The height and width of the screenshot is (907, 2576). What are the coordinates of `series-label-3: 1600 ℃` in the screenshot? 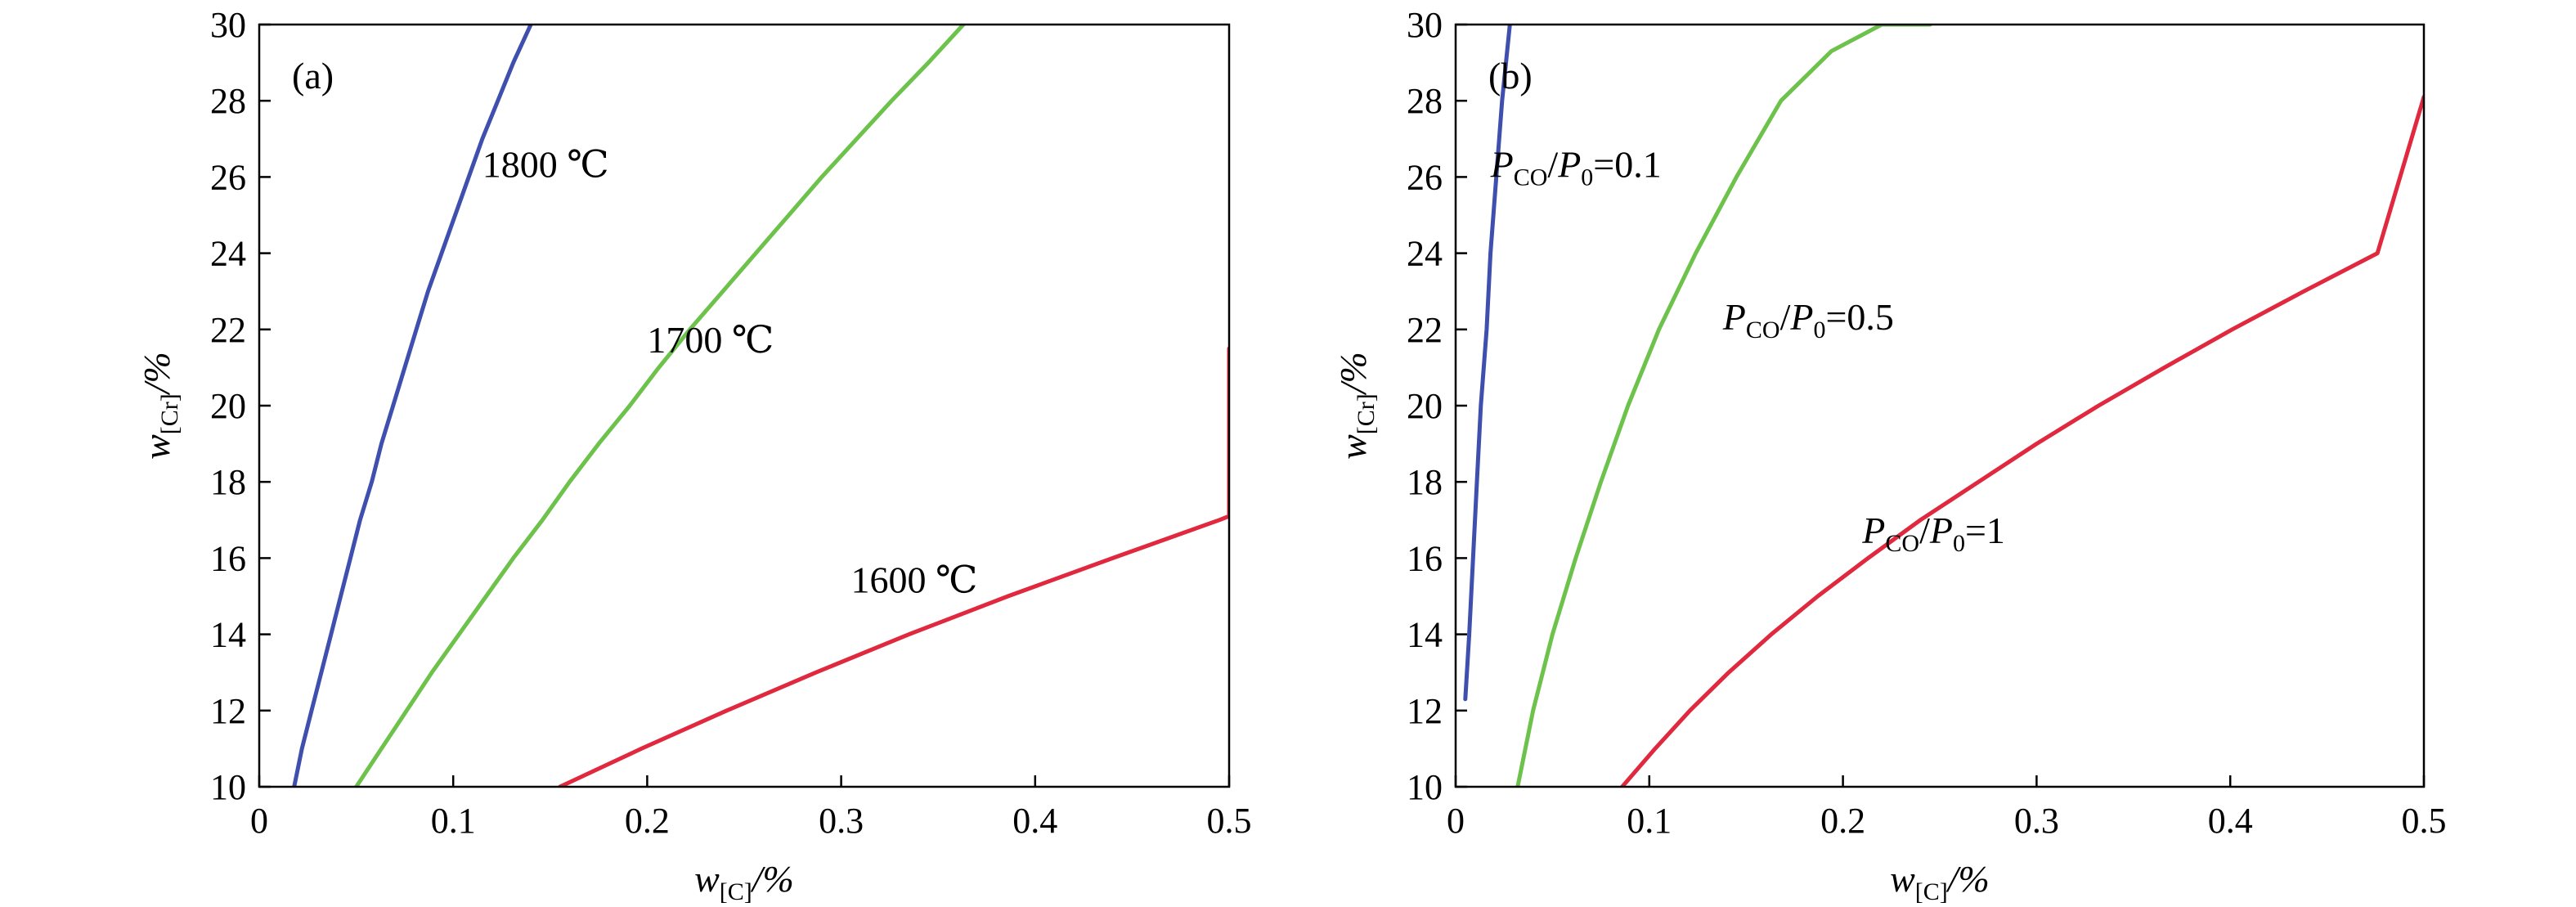 It's located at (913, 579).